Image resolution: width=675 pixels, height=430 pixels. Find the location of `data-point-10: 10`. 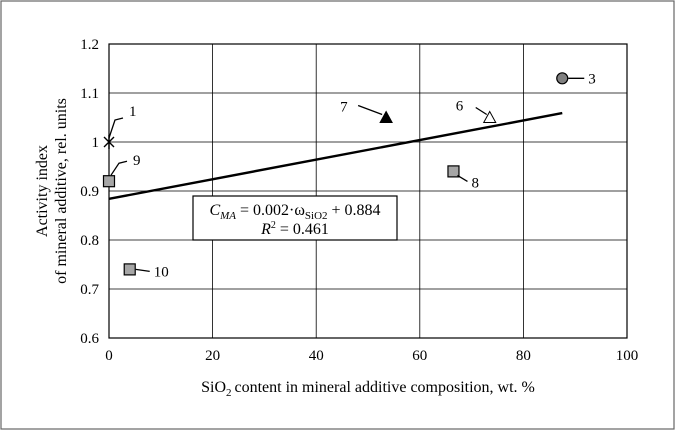

data-point-10: 10 is located at coordinates (146, 271).